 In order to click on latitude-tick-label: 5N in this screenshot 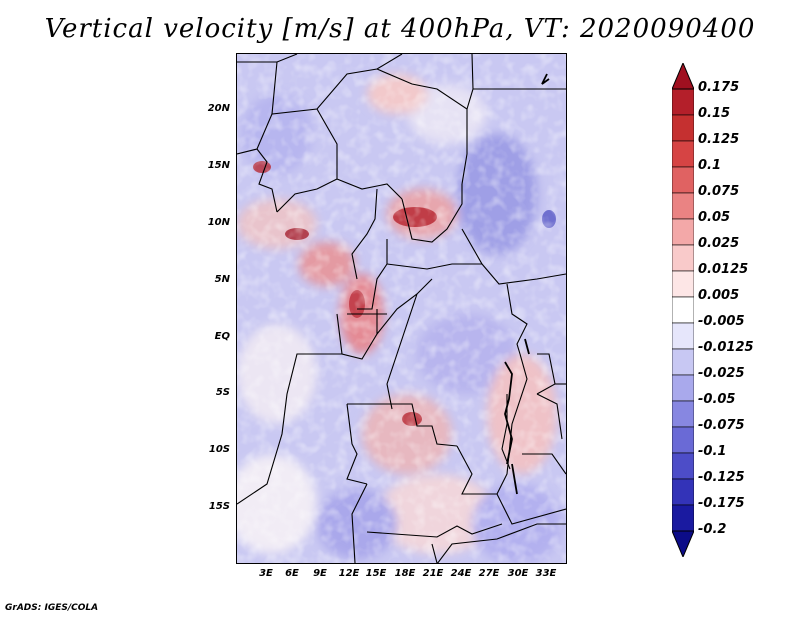, I will do `click(222, 279)`.